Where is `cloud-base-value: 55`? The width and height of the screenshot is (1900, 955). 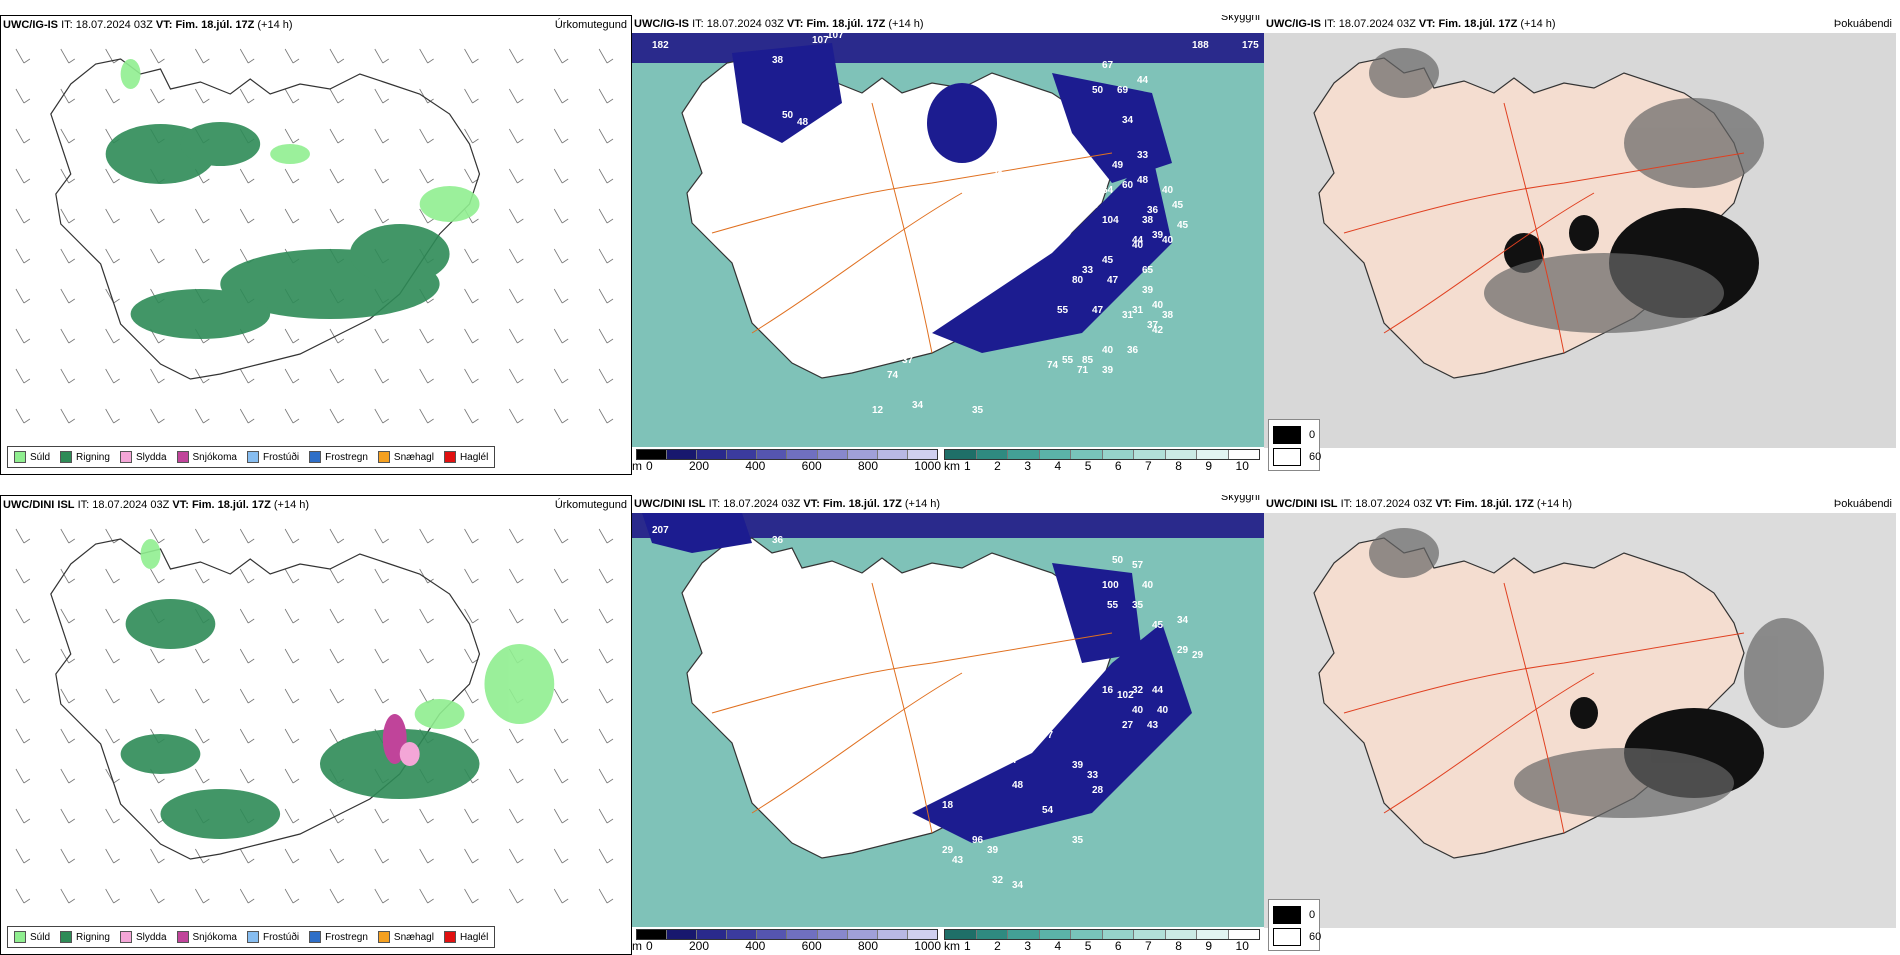
cloud-base-value: 55 is located at coordinates (1063, 310).